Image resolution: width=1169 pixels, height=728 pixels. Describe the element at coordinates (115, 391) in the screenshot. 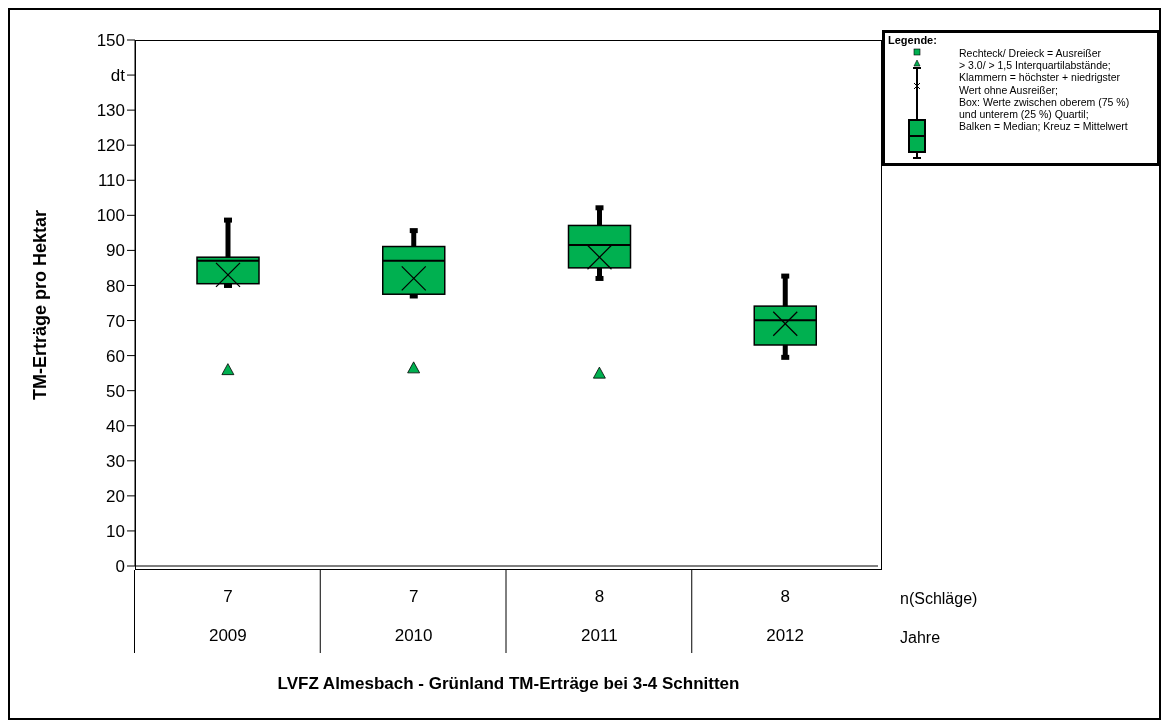

I see `y-tick-label: 50` at that location.